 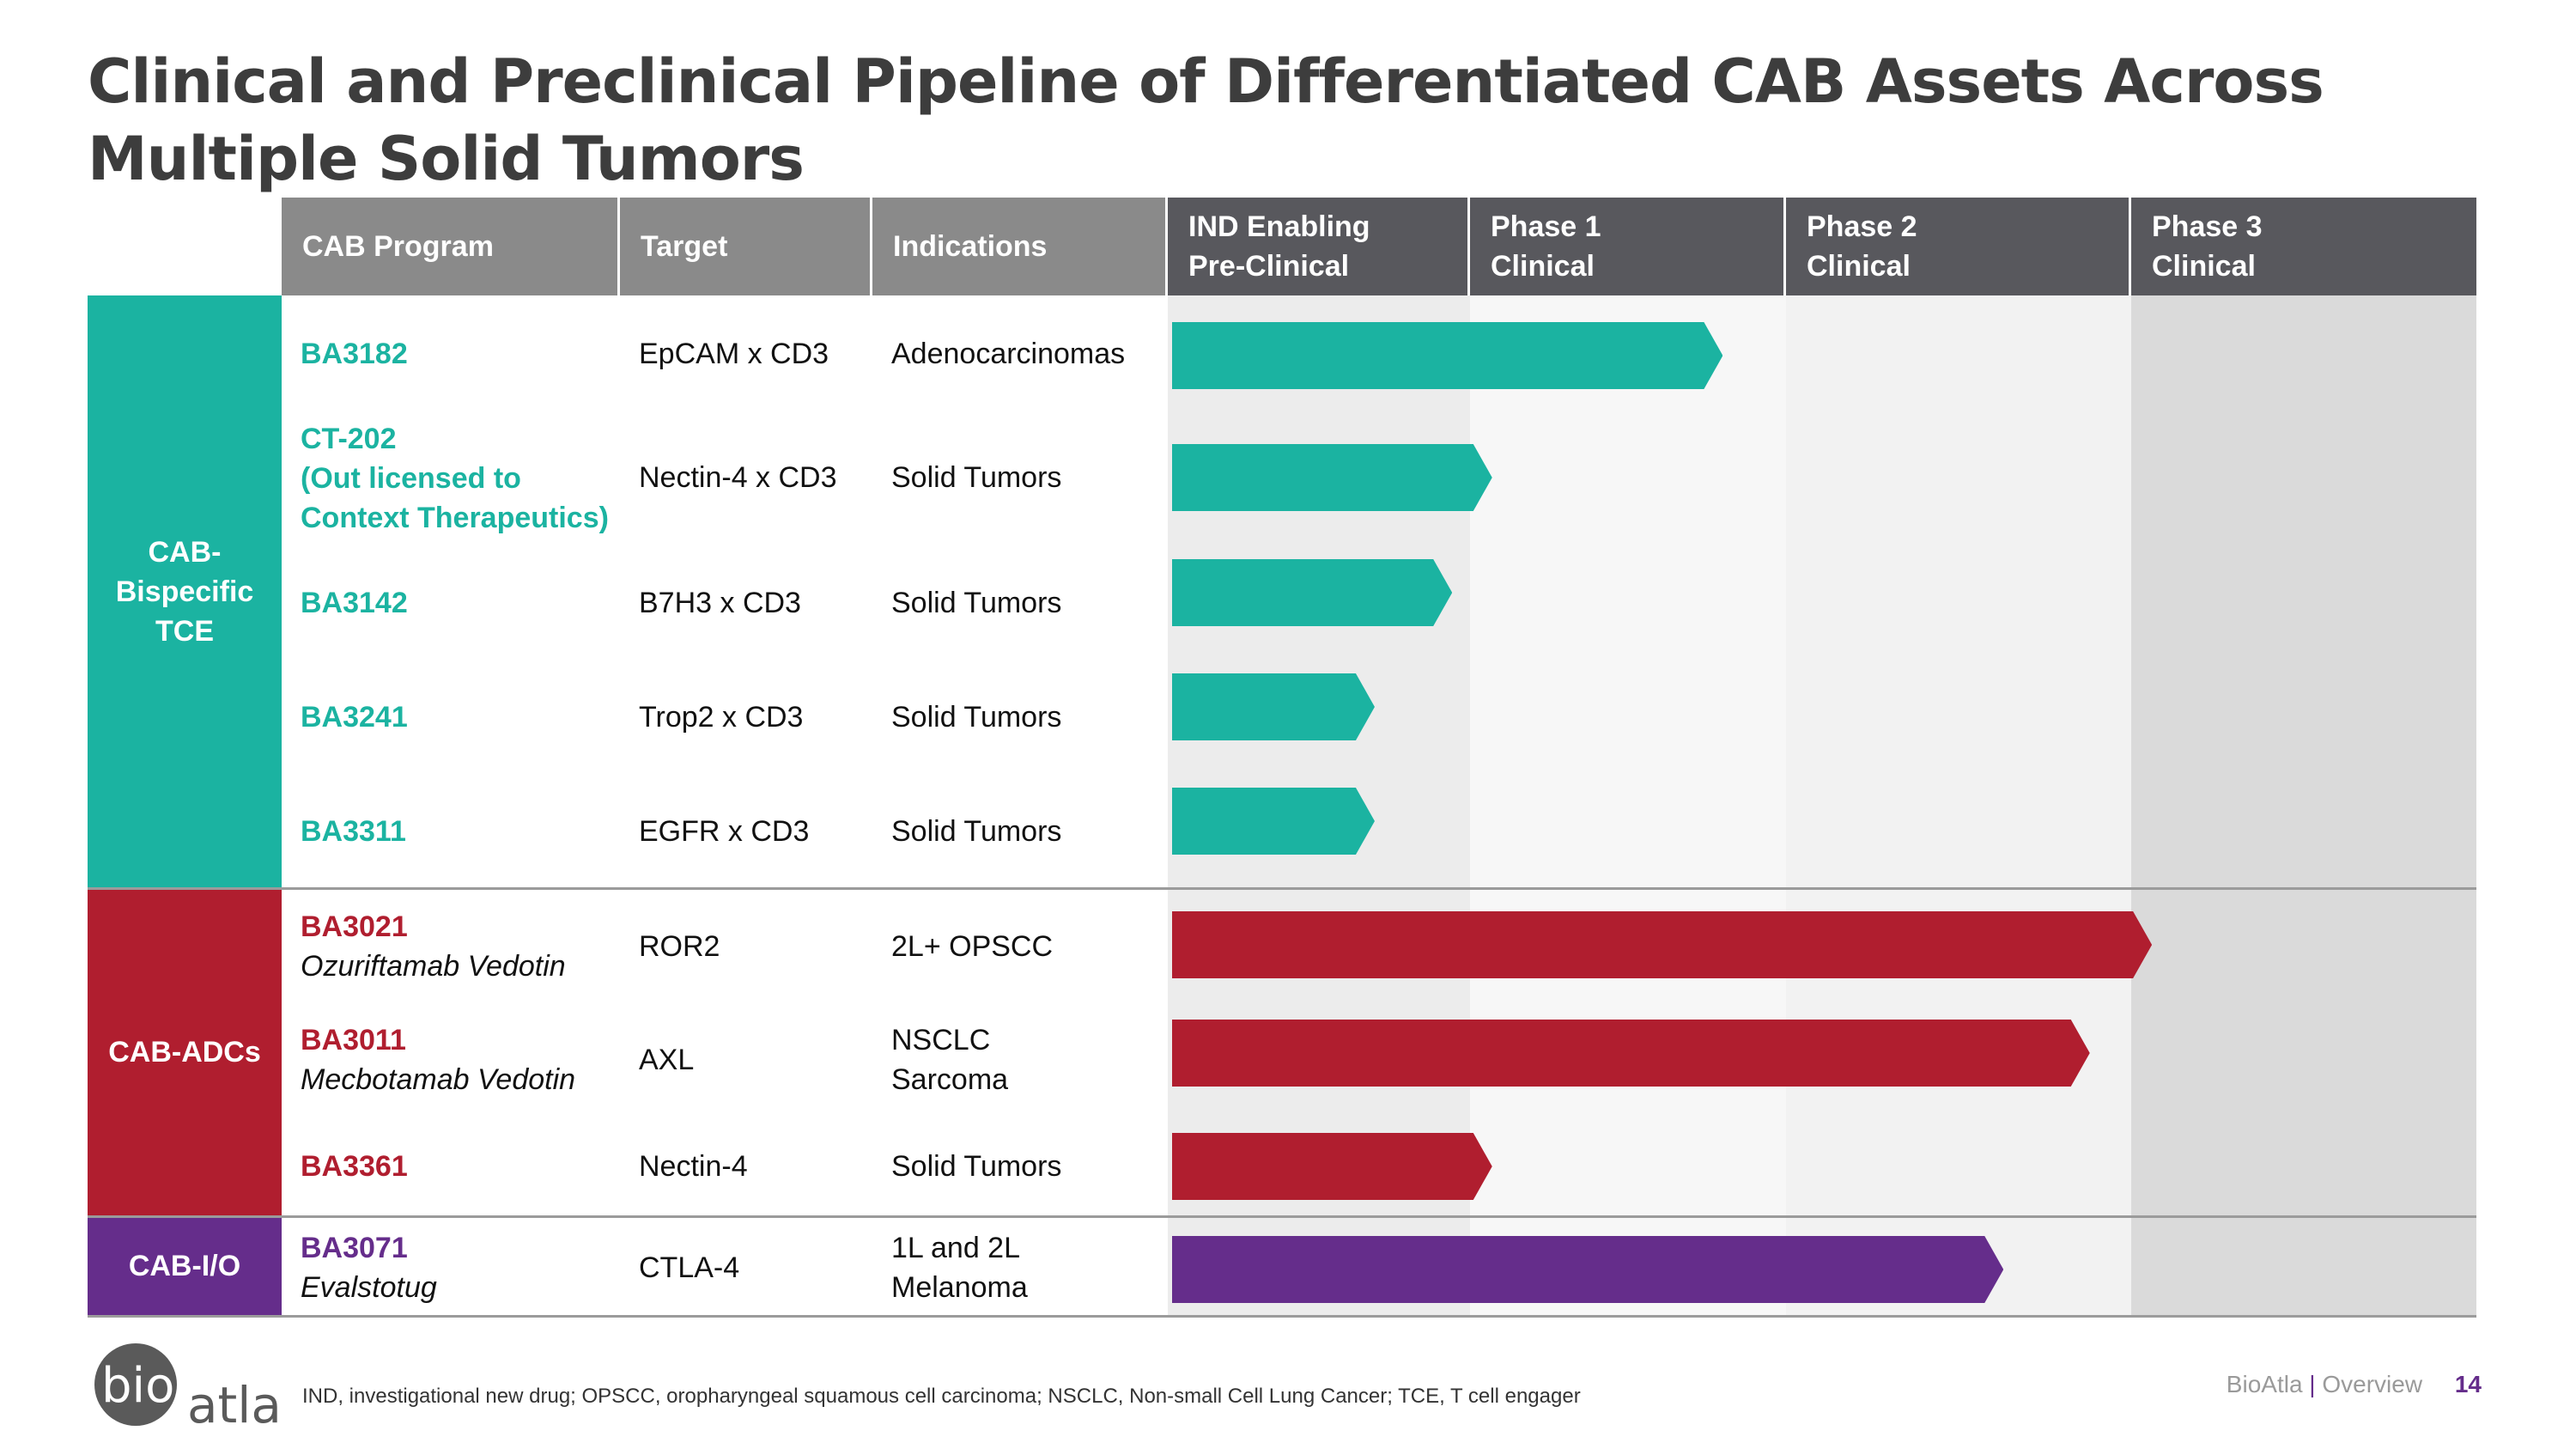 What do you see at coordinates (1628, 246) in the screenshot?
I see `header-phase-1: Phase 1 Clinical` at bounding box center [1628, 246].